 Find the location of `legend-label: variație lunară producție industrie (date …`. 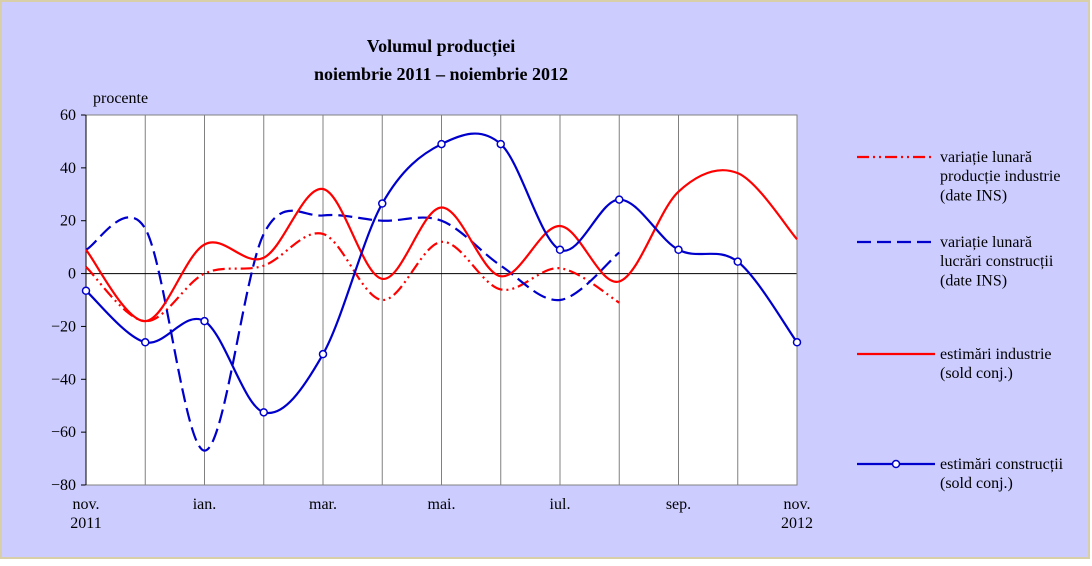

legend-label: variație lunară producție industrie (date … is located at coordinates (1000, 176).